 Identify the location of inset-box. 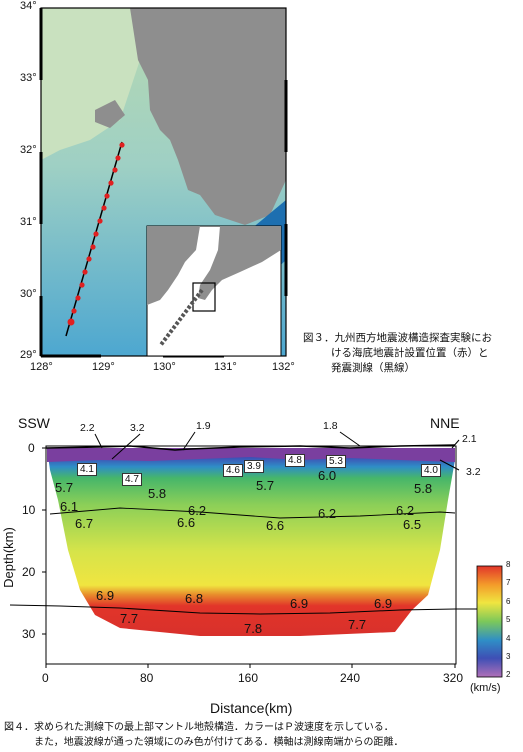
(204, 297).